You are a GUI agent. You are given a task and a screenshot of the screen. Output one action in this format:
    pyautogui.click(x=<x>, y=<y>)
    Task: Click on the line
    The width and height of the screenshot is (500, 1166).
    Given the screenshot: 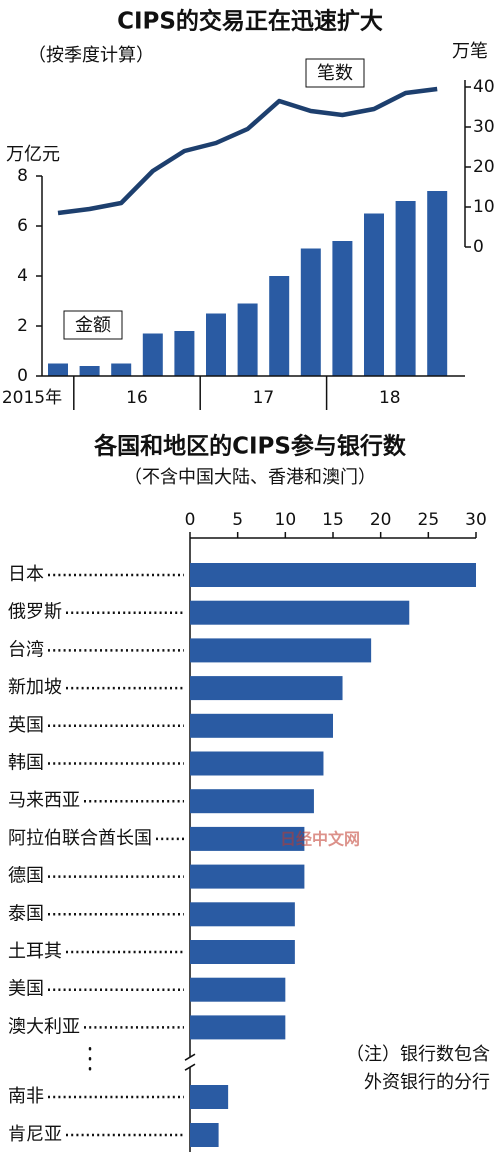 What is the action you would take?
    pyautogui.click(x=247, y=151)
    